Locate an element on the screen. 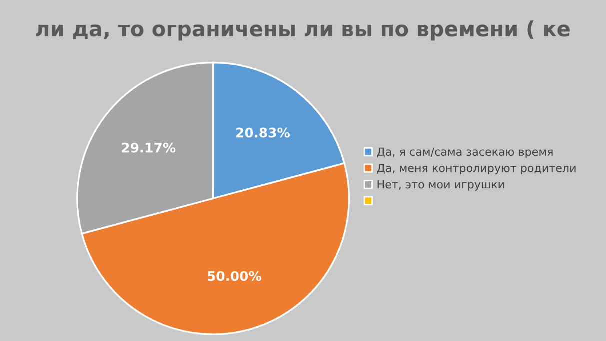  legend-label: Да, я сам/сама засекаю время is located at coordinates (465, 153).